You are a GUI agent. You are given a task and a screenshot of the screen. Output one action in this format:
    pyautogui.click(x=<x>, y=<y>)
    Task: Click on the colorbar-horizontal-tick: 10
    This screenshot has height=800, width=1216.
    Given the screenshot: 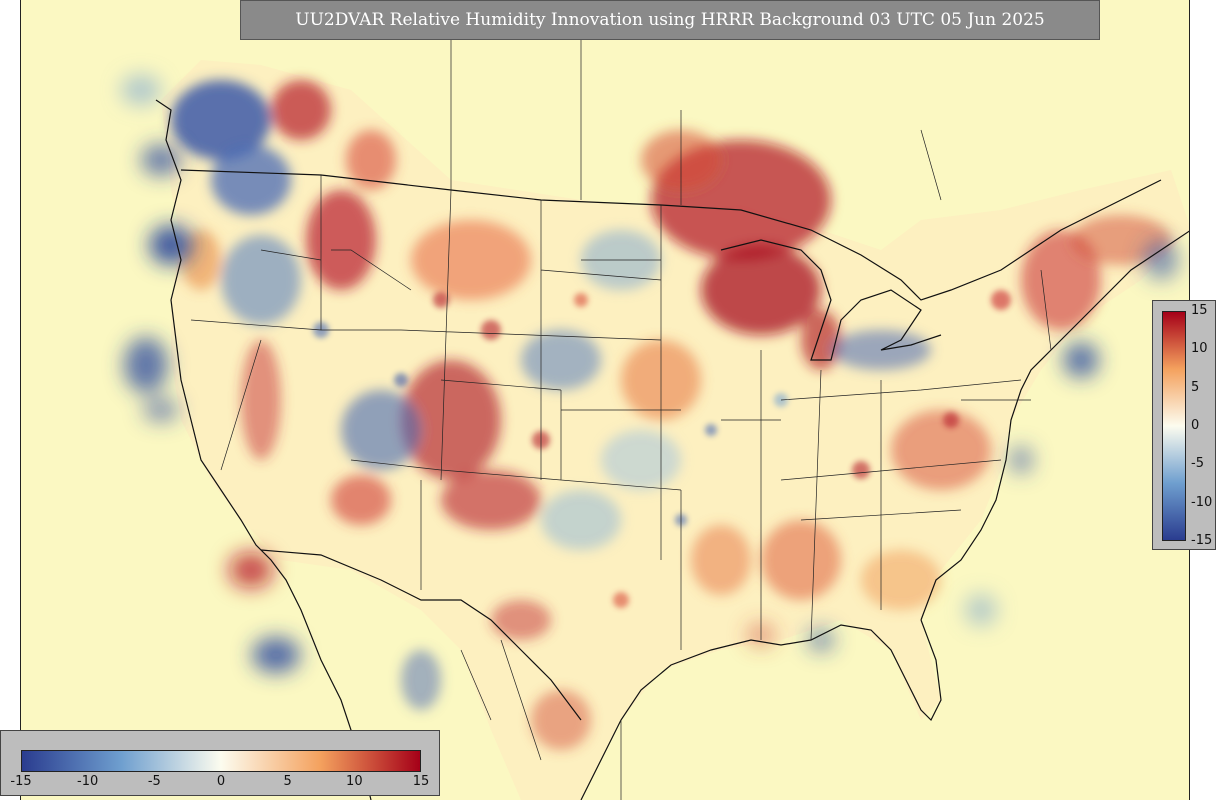 What is the action you would take?
    pyautogui.click(x=354, y=781)
    